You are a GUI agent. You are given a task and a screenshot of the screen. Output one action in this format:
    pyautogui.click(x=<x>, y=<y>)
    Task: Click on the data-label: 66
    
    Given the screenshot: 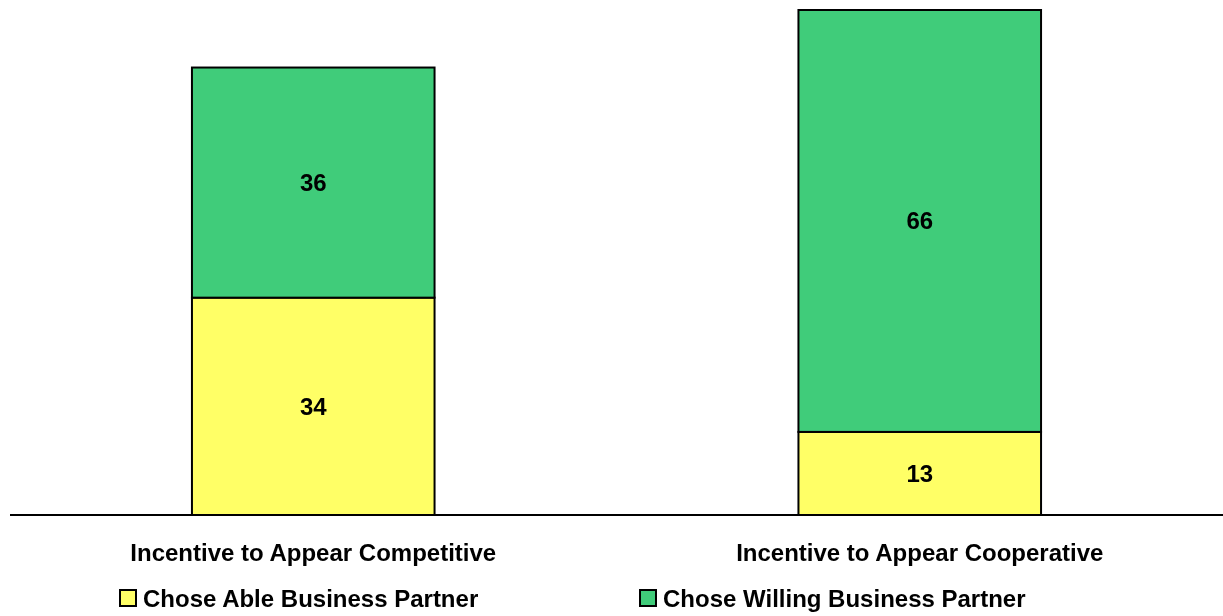 What is the action you would take?
    pyautogui.click(x=920, y=221)
    